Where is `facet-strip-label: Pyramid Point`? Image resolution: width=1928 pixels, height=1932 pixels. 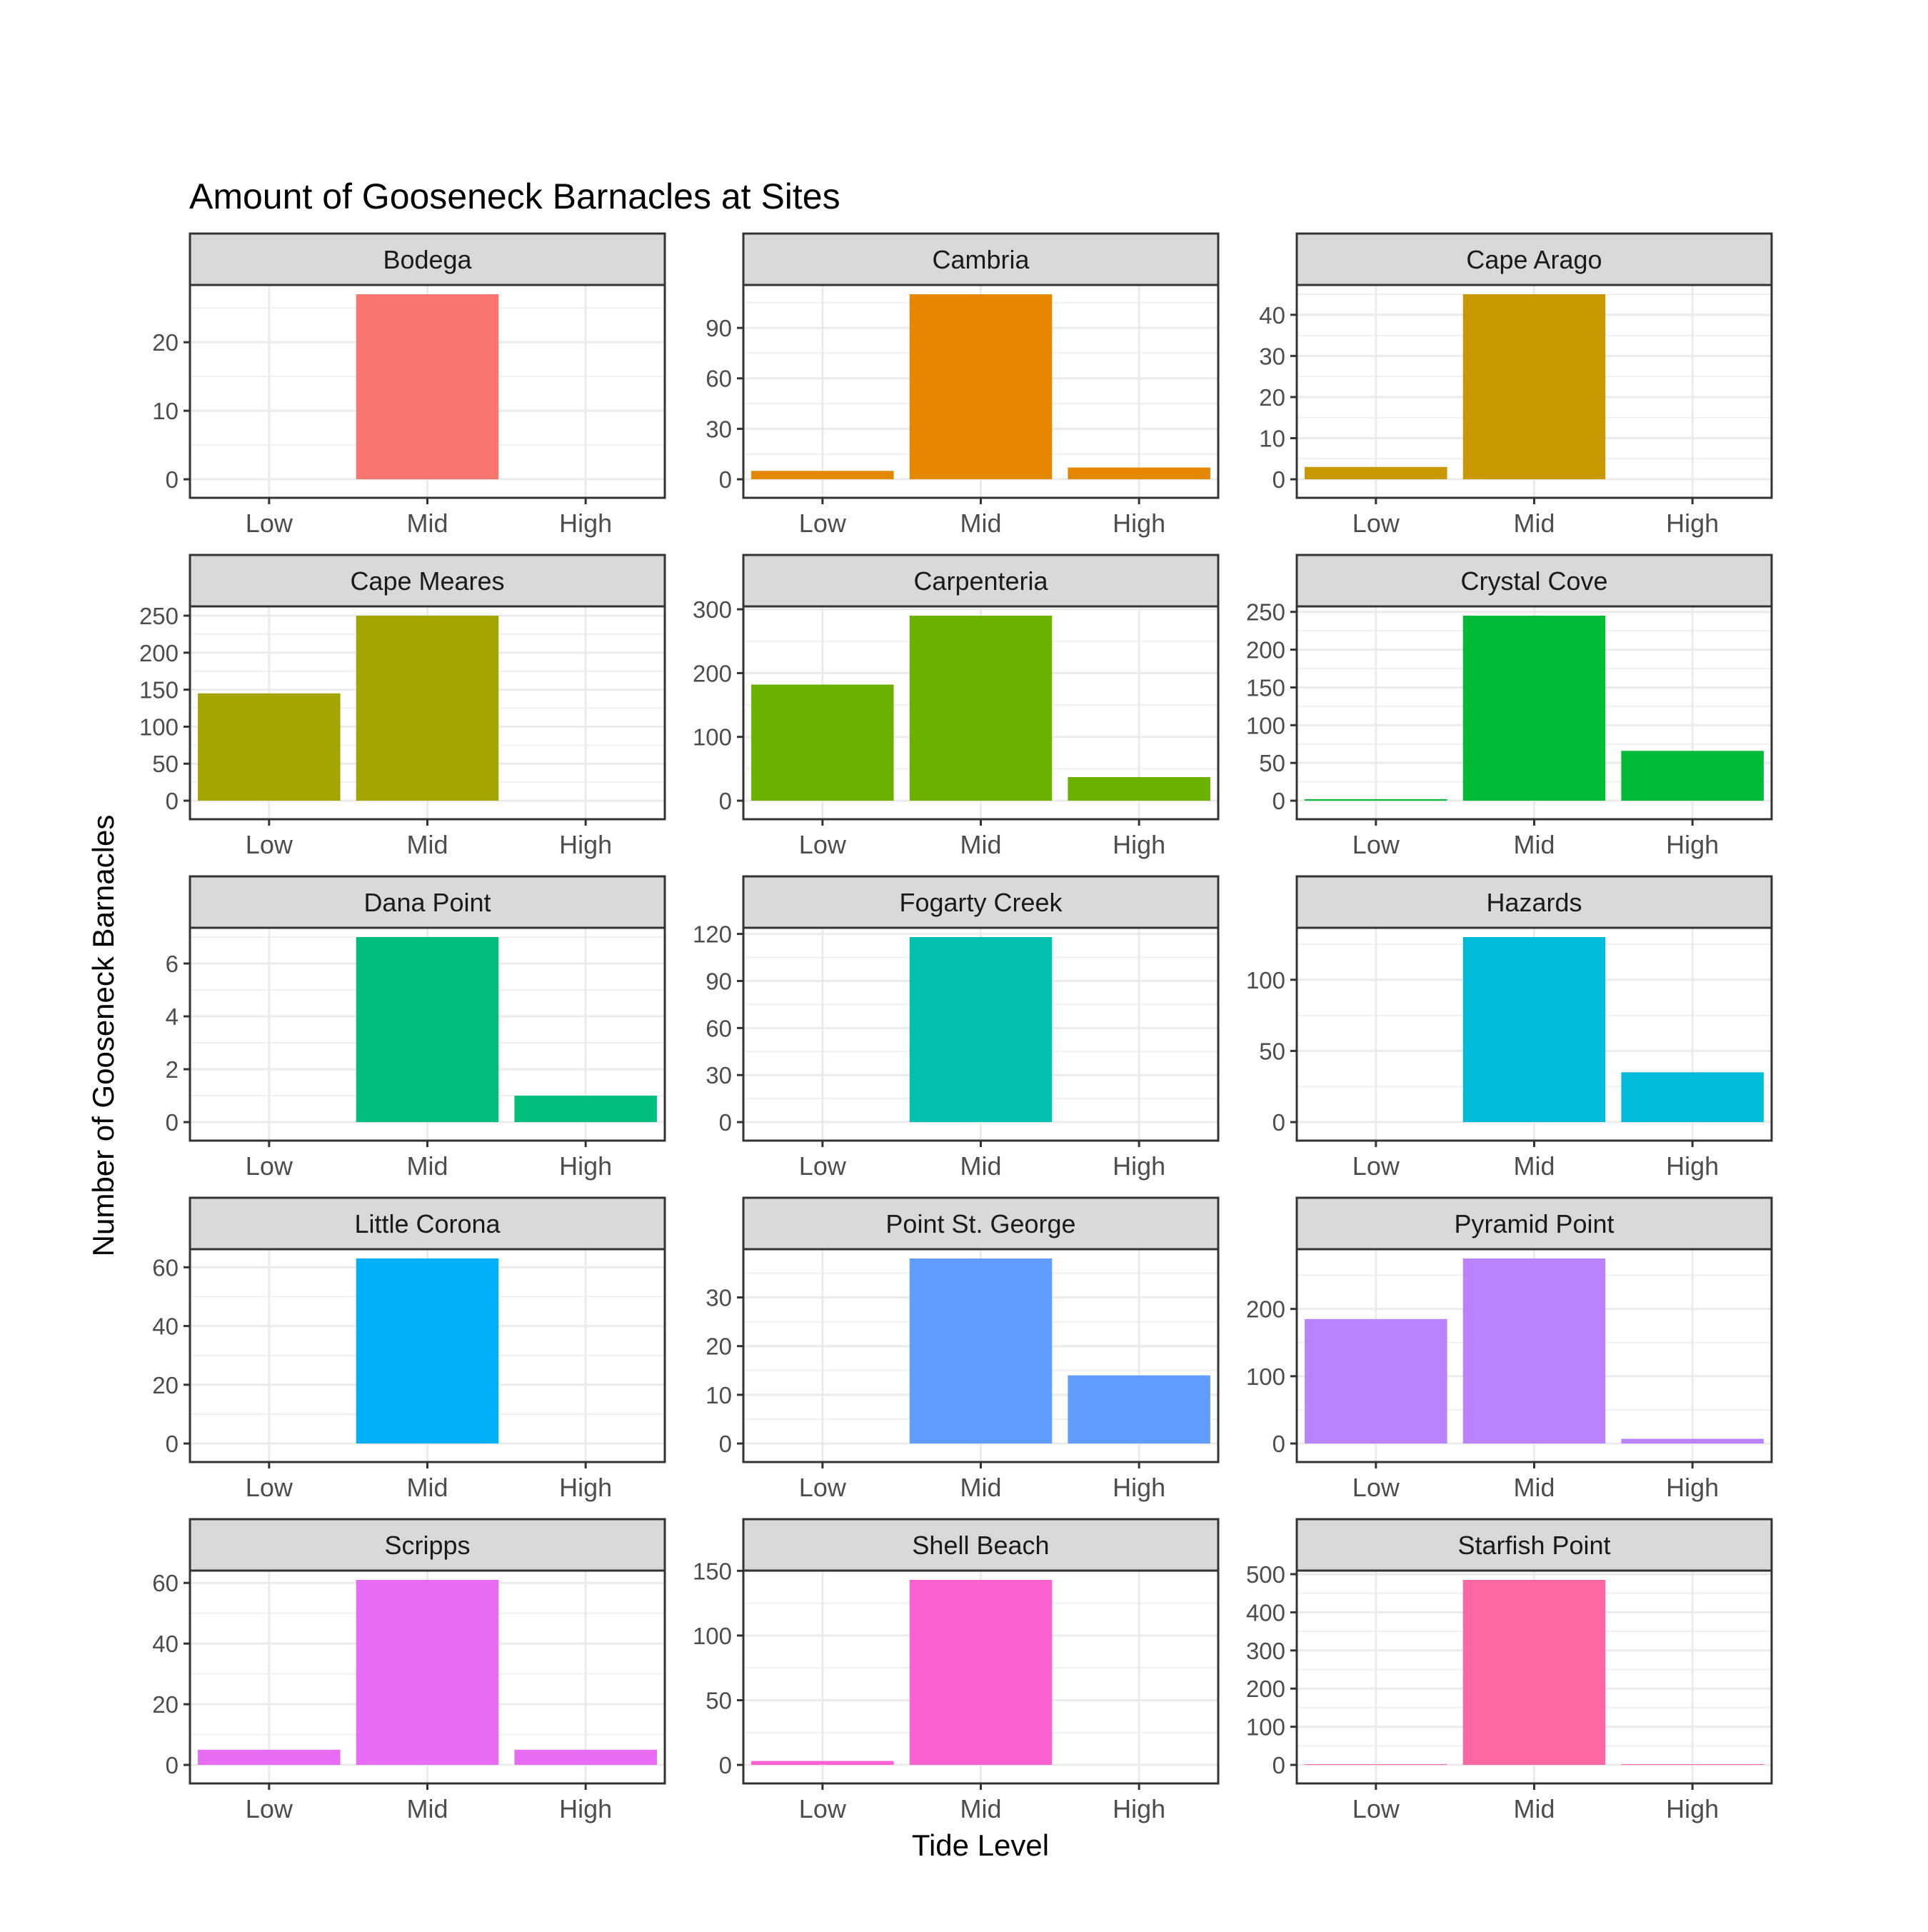
facet-strip-label: Pyramid Point is located at coordinates (1534, 1223).